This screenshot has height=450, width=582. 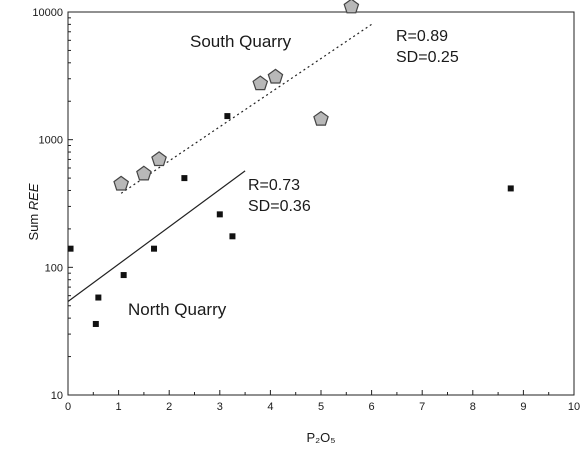 What do you see at coordinates (523, 407) in the screenshot?
I see `x-tick-label: 9` at bounding box center [523, 407].